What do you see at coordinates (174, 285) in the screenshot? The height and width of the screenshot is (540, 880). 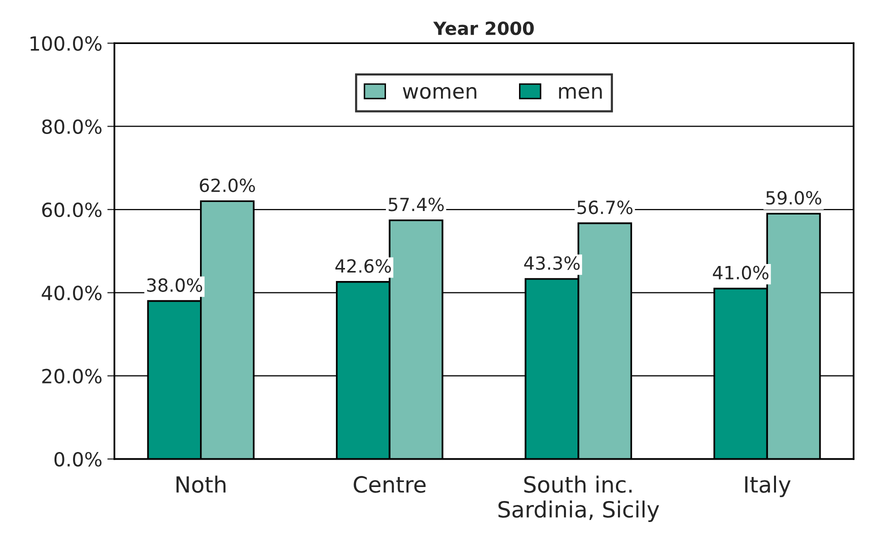 I see `data-label: 38.0%` at bounding box center [174, 285].